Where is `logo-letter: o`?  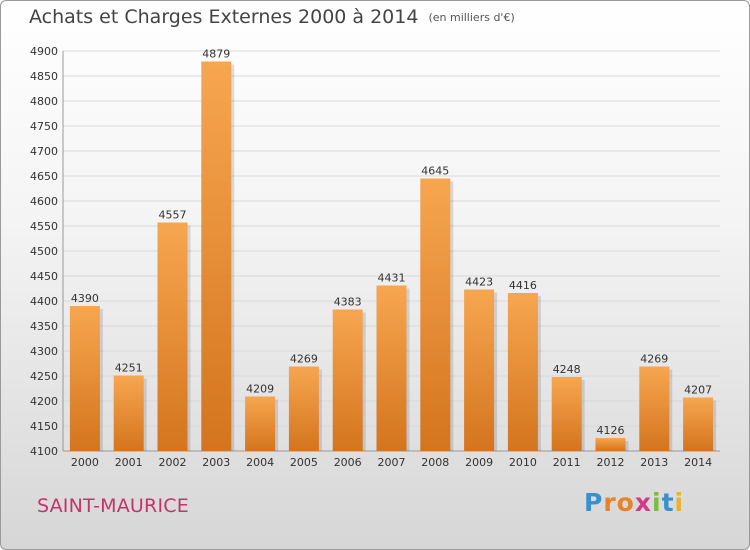
logo-letter: o is located at coordinates (625, 502).